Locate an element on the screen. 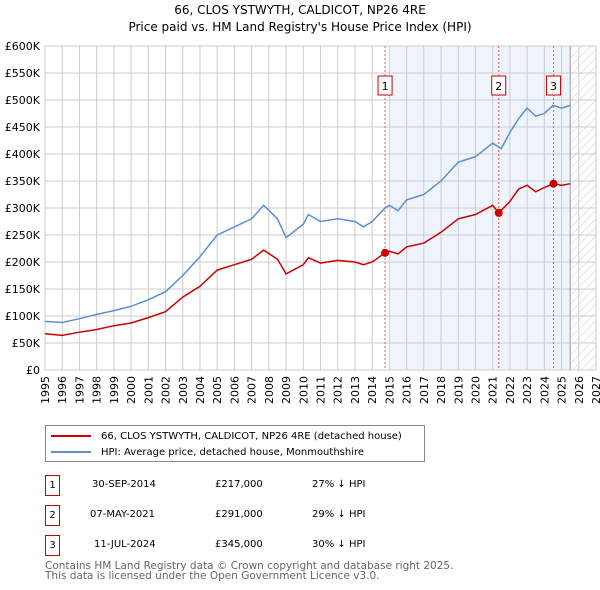 The height and width of the screenshot is (590, 600). x-tick-label: 1995 is located at coordinates (45, 390).